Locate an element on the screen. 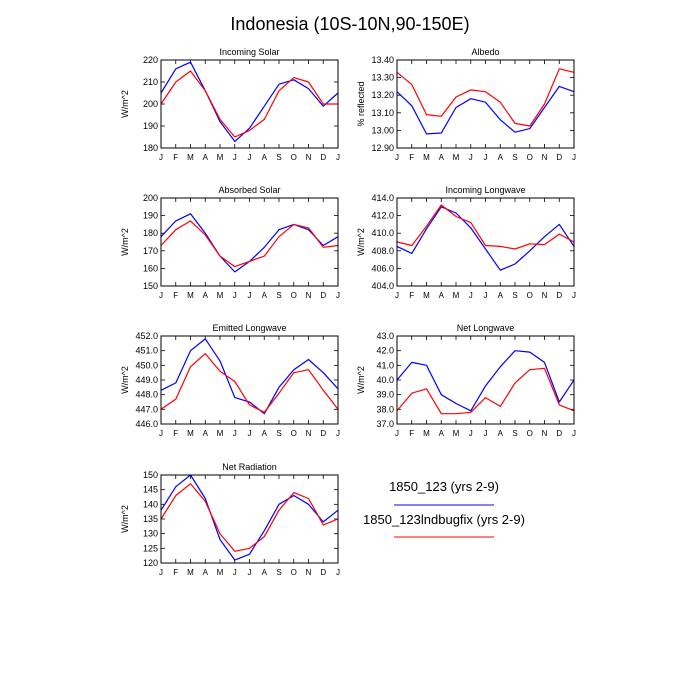  panel-4-ylabel: W/m^2 is located at coordinates (361, 242).